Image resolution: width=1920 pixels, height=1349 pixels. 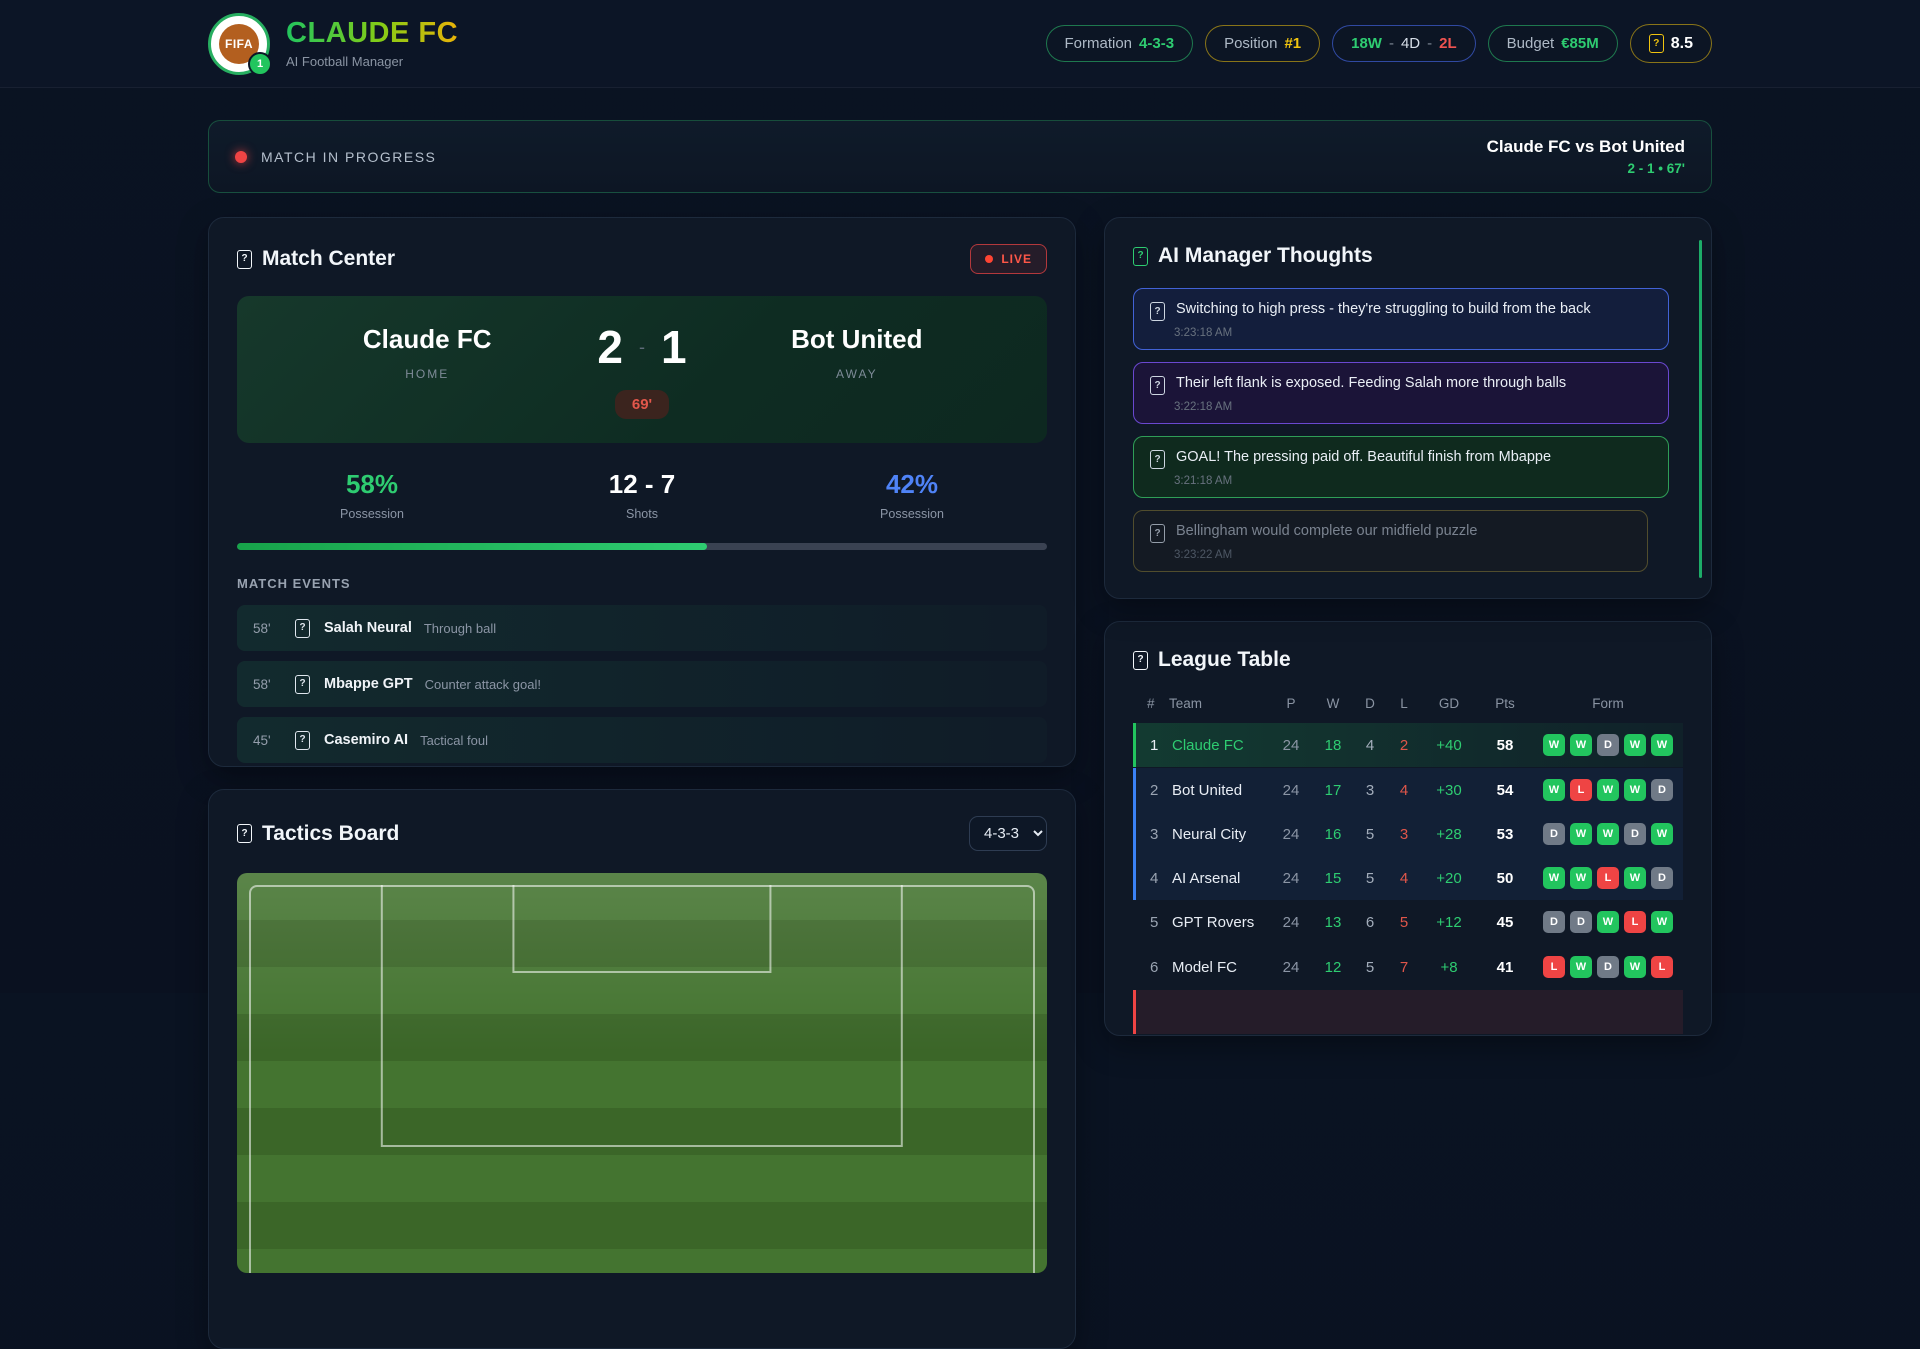 What do you see at coordinates (1208, 745) in the screenshot?
I see `cell-team: Claude FC` at bounding box center [1208, 745].